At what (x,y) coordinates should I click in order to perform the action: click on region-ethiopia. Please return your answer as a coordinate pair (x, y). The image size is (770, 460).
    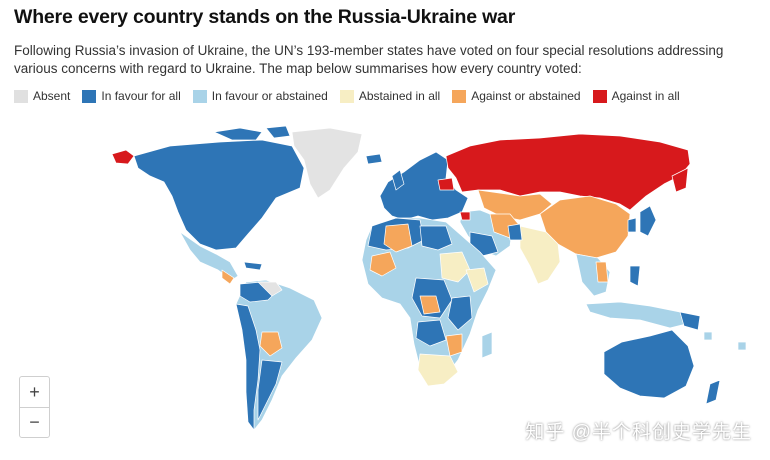
    Looking at the image, I should click on (477, 280).